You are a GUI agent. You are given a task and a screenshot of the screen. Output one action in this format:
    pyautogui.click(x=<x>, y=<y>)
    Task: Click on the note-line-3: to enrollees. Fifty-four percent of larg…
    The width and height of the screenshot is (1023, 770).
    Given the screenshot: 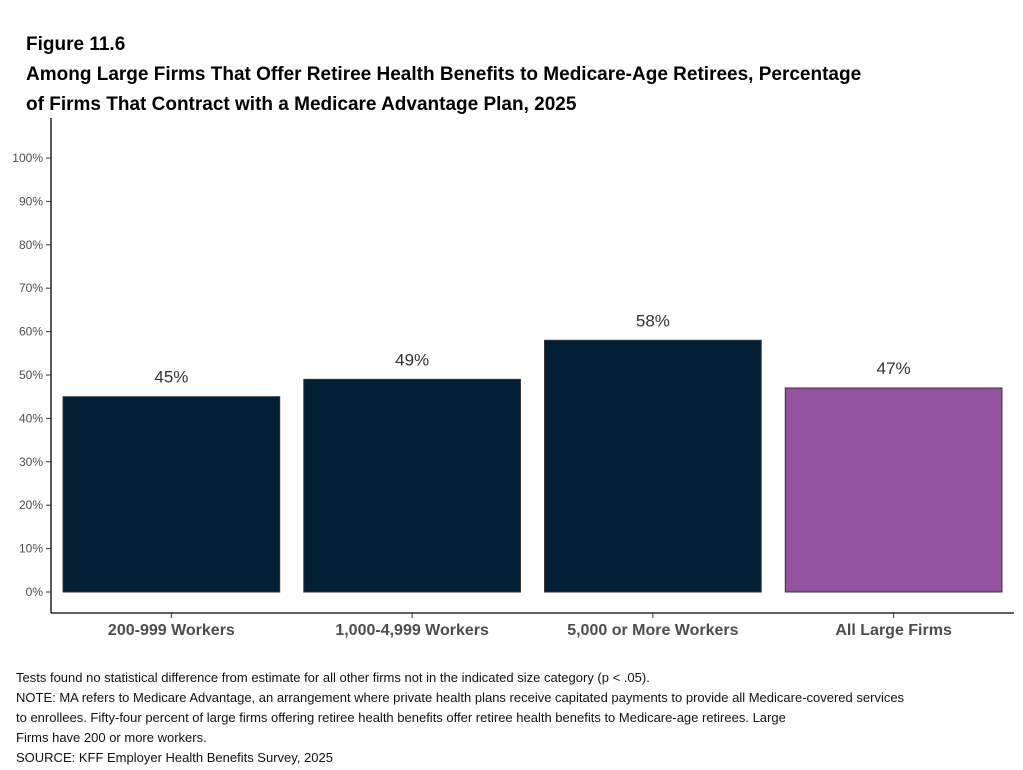 What is the action you would take?
    pyautogui.click(x=401, y=717)
    